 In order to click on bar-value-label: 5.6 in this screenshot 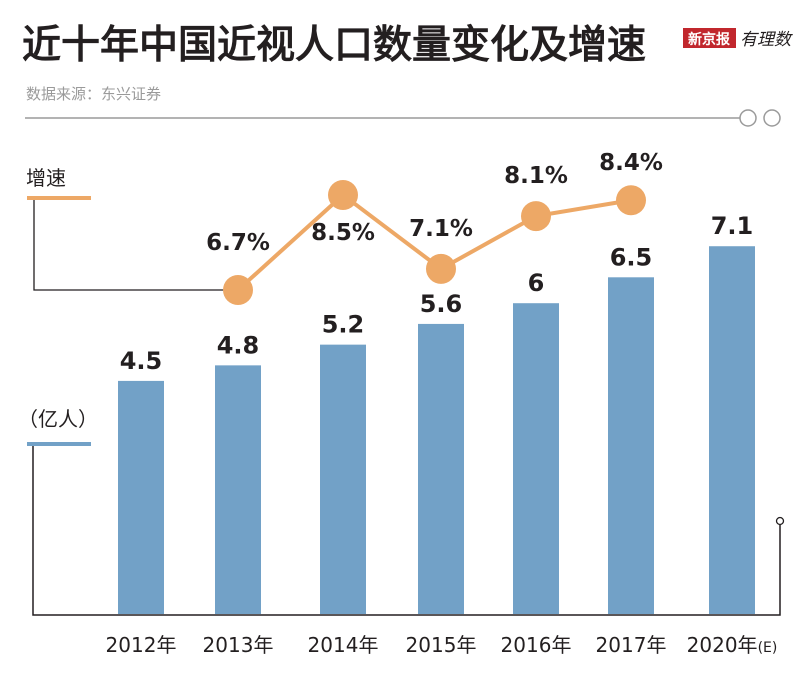, I will do `click(441, 304)`.